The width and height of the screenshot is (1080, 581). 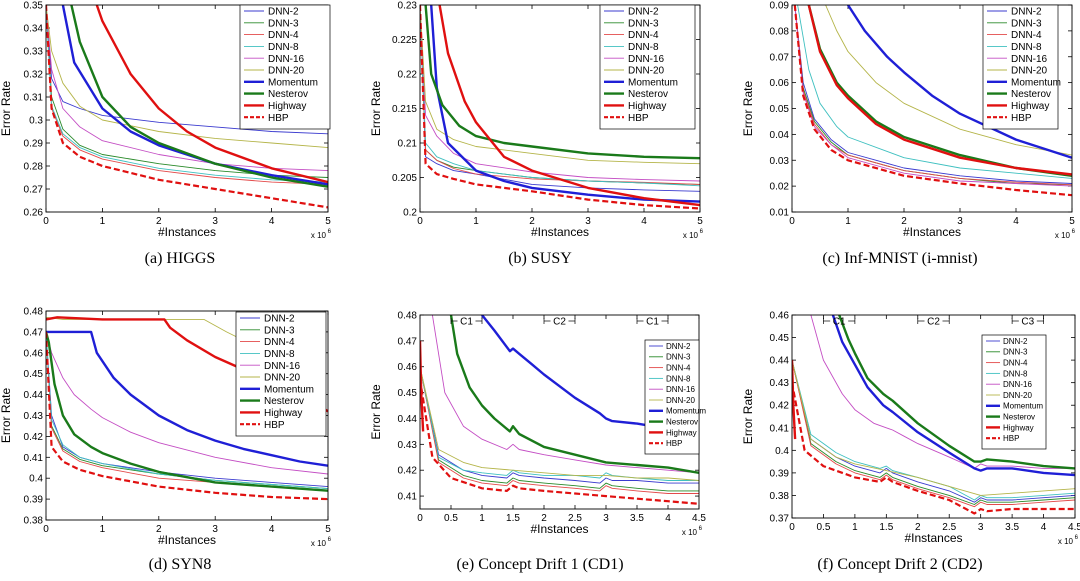 I want to click on y-tick-label: 0.02, so click(x=780, y=187).